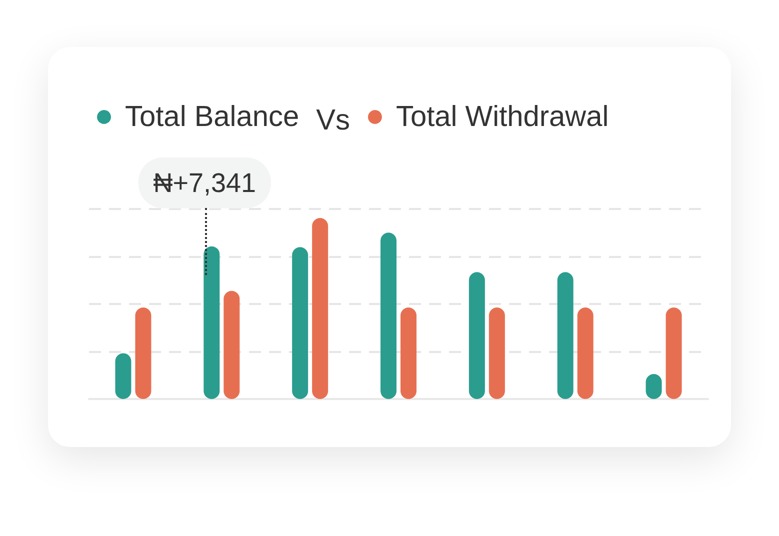 This screenshot has width=779, height=536. What do you see at coordinates (204, 183) in the screenshot?
I see `data-label: ₦+7,341` at bounding box center [204, 183].